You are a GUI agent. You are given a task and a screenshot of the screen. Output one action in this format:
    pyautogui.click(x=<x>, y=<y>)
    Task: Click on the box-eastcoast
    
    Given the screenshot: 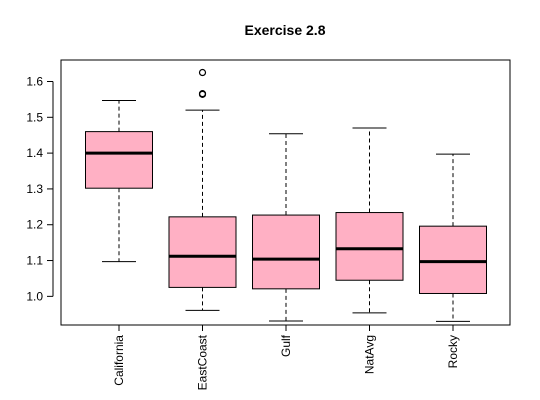 What is the action you would take?
    pyautogui.click(x=202, y=252)
    